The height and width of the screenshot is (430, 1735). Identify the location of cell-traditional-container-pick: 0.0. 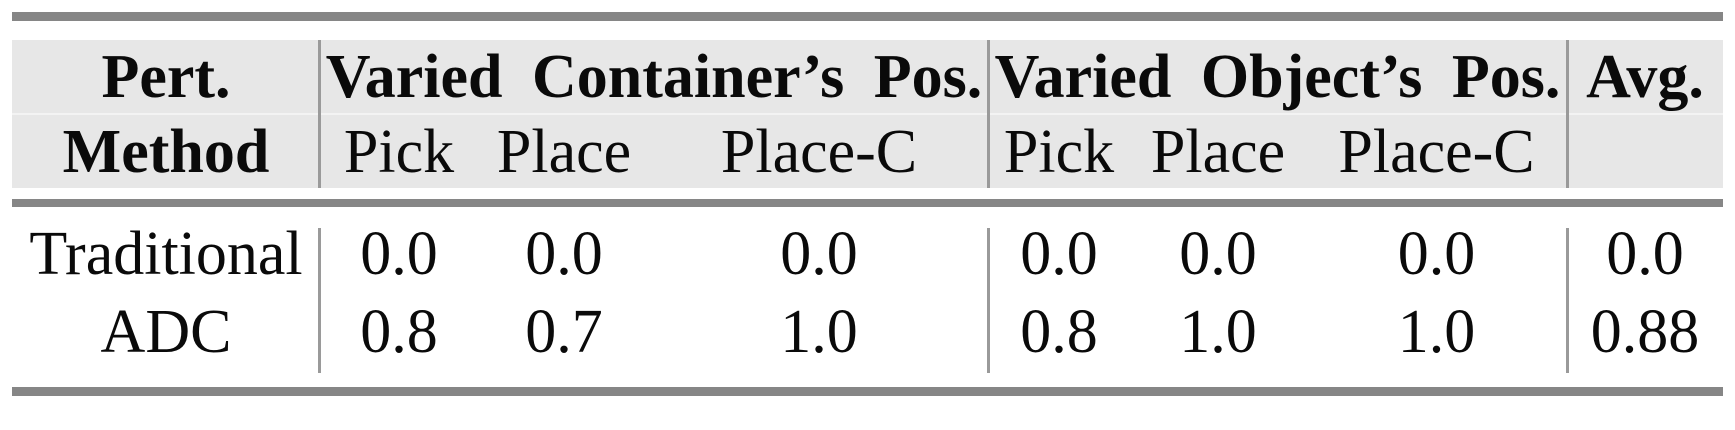
(399, 254).